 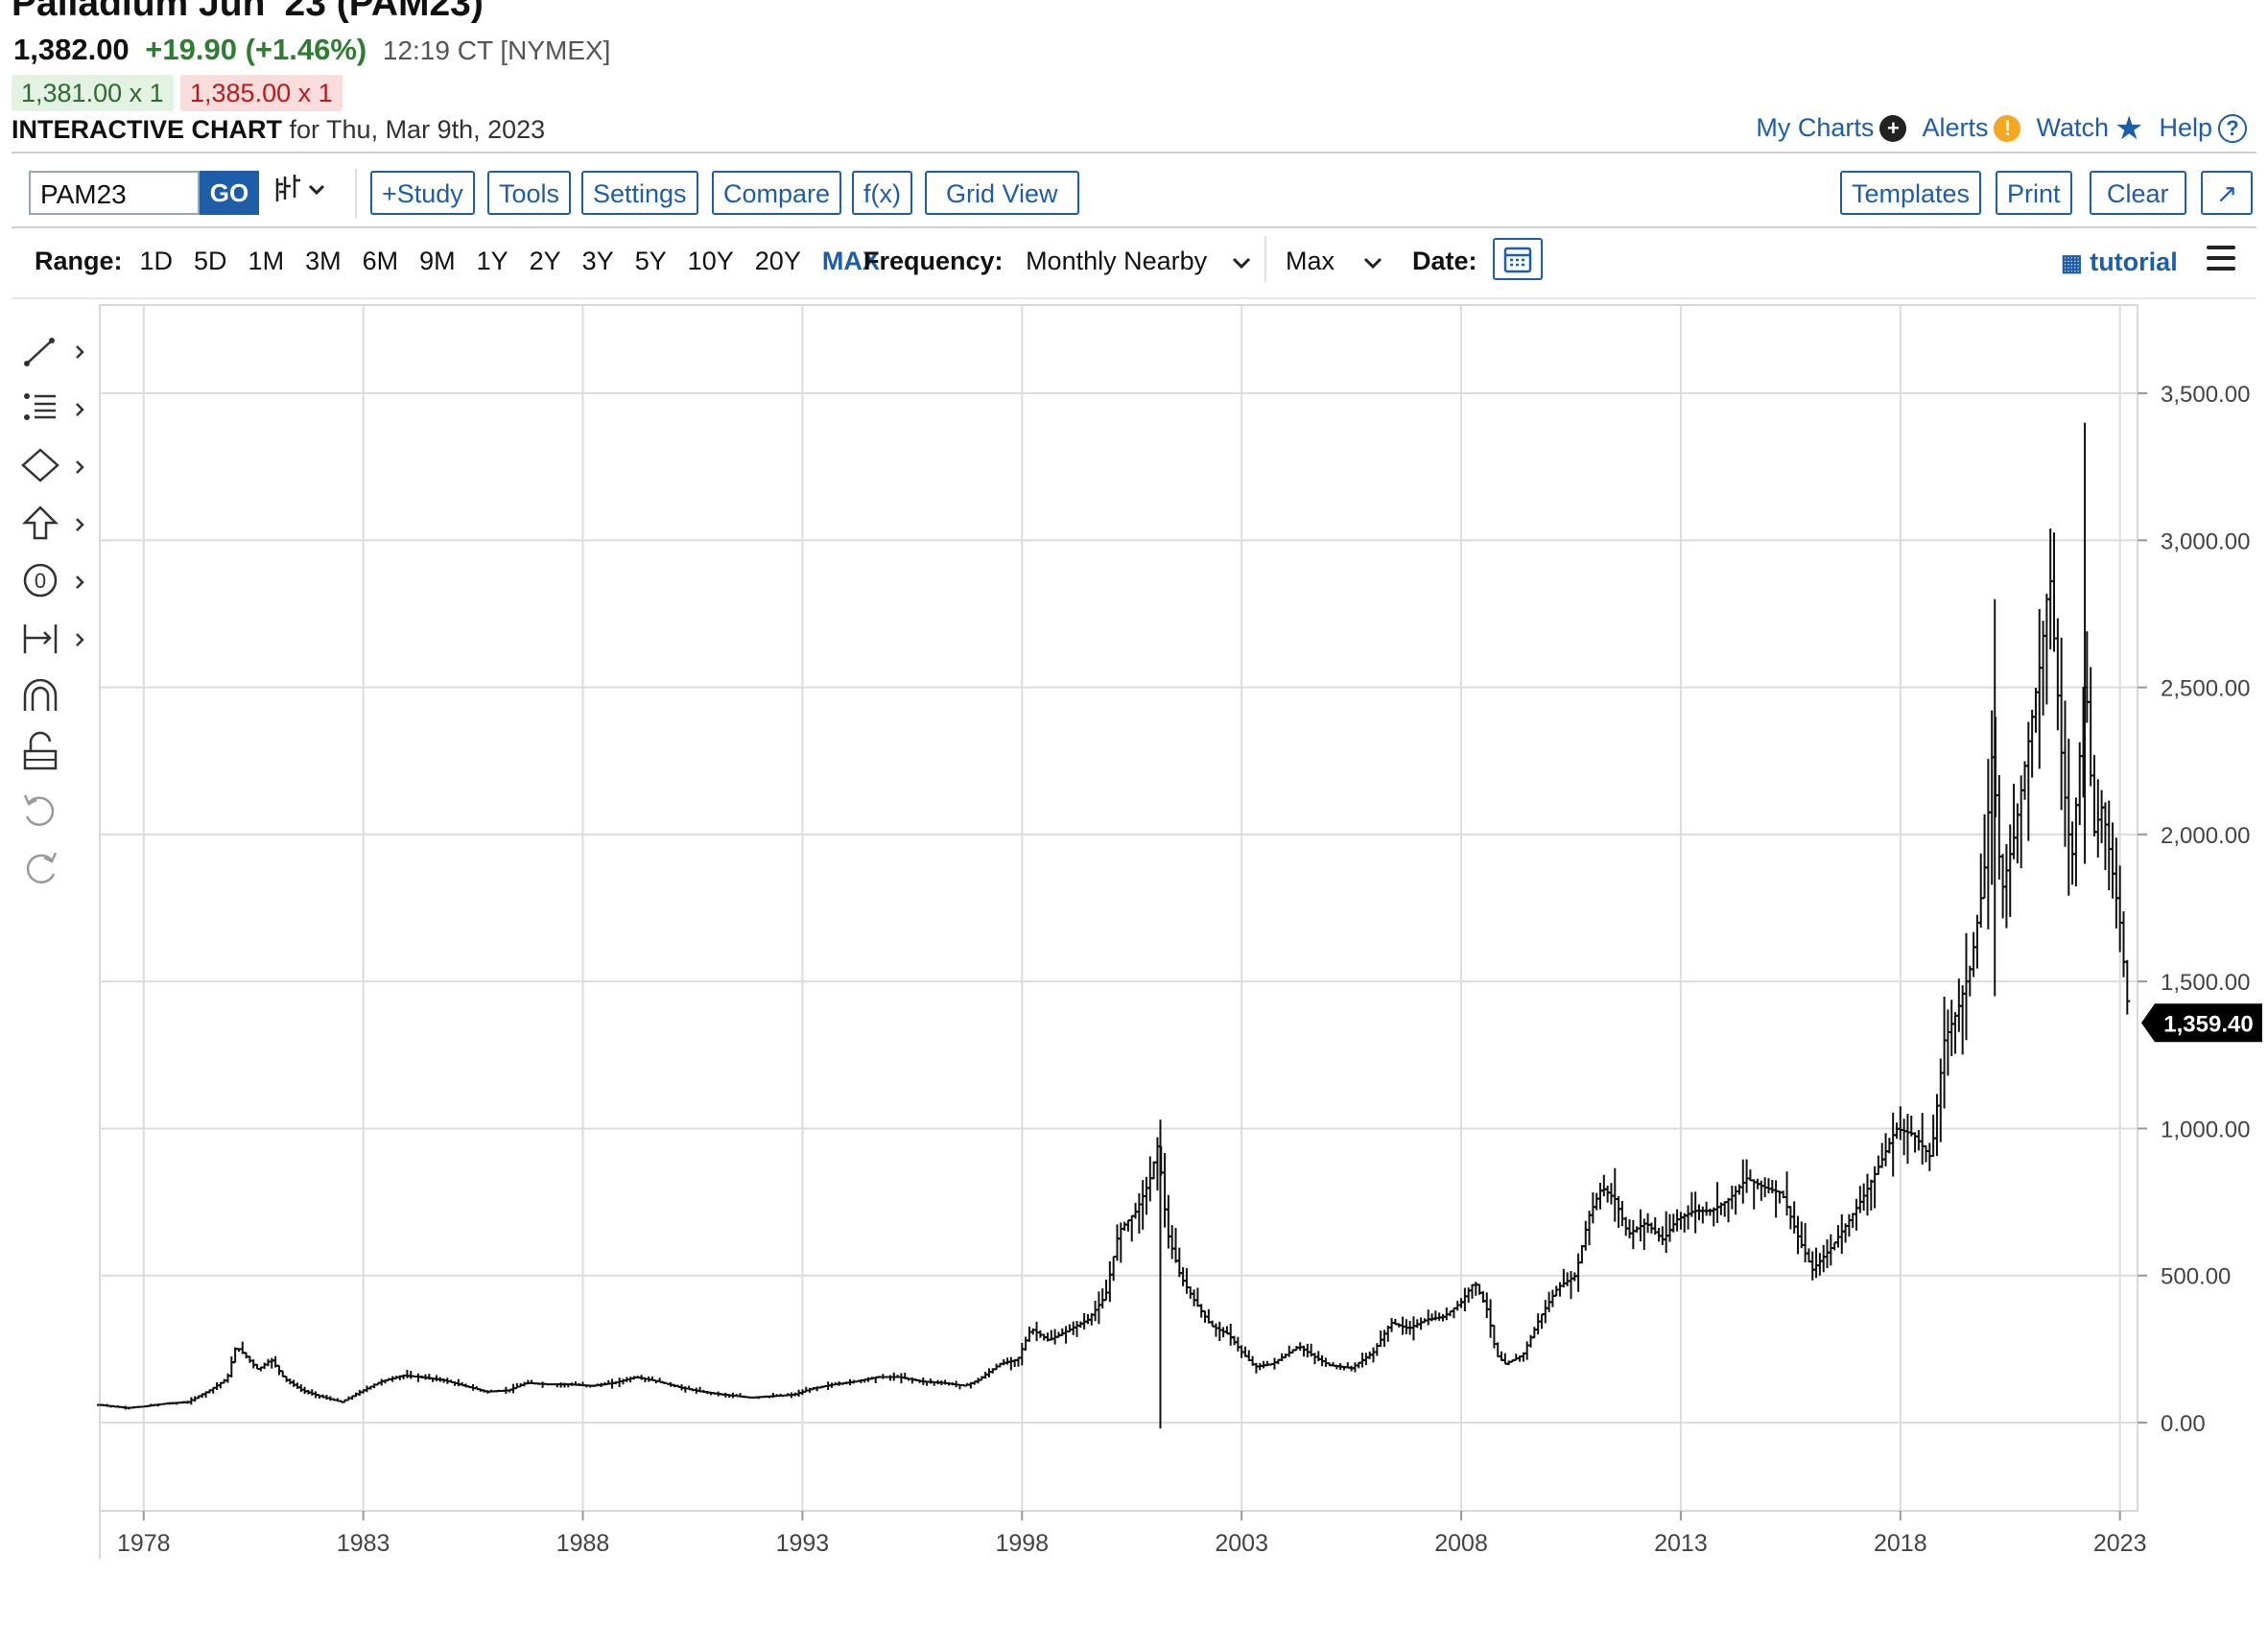 What do you see at coordinates (40, 751) in the screenshot?
I see `lock-icon` at bounding box center [40, 751].